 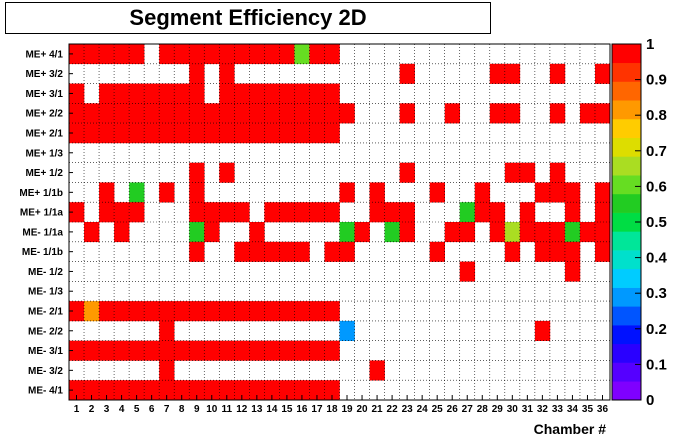 What do you see at coordinates (453, 409) in the screenshot?
I see `x-tick-label: 26` at bounding box center [453, 409].